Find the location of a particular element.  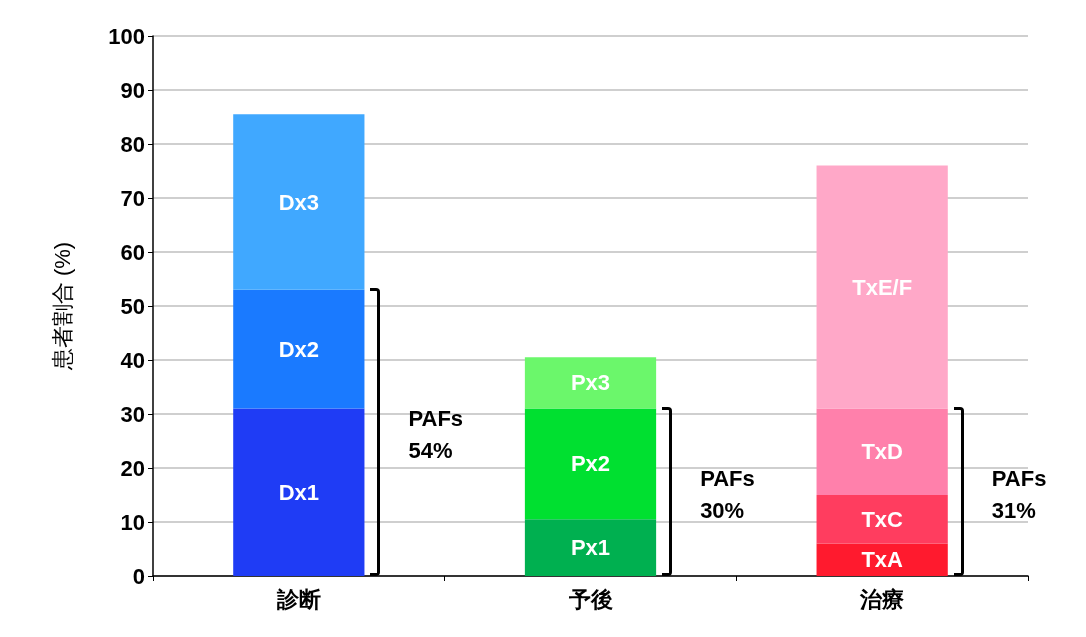

series-label: TxE/F is located at coordinates (882, 287).